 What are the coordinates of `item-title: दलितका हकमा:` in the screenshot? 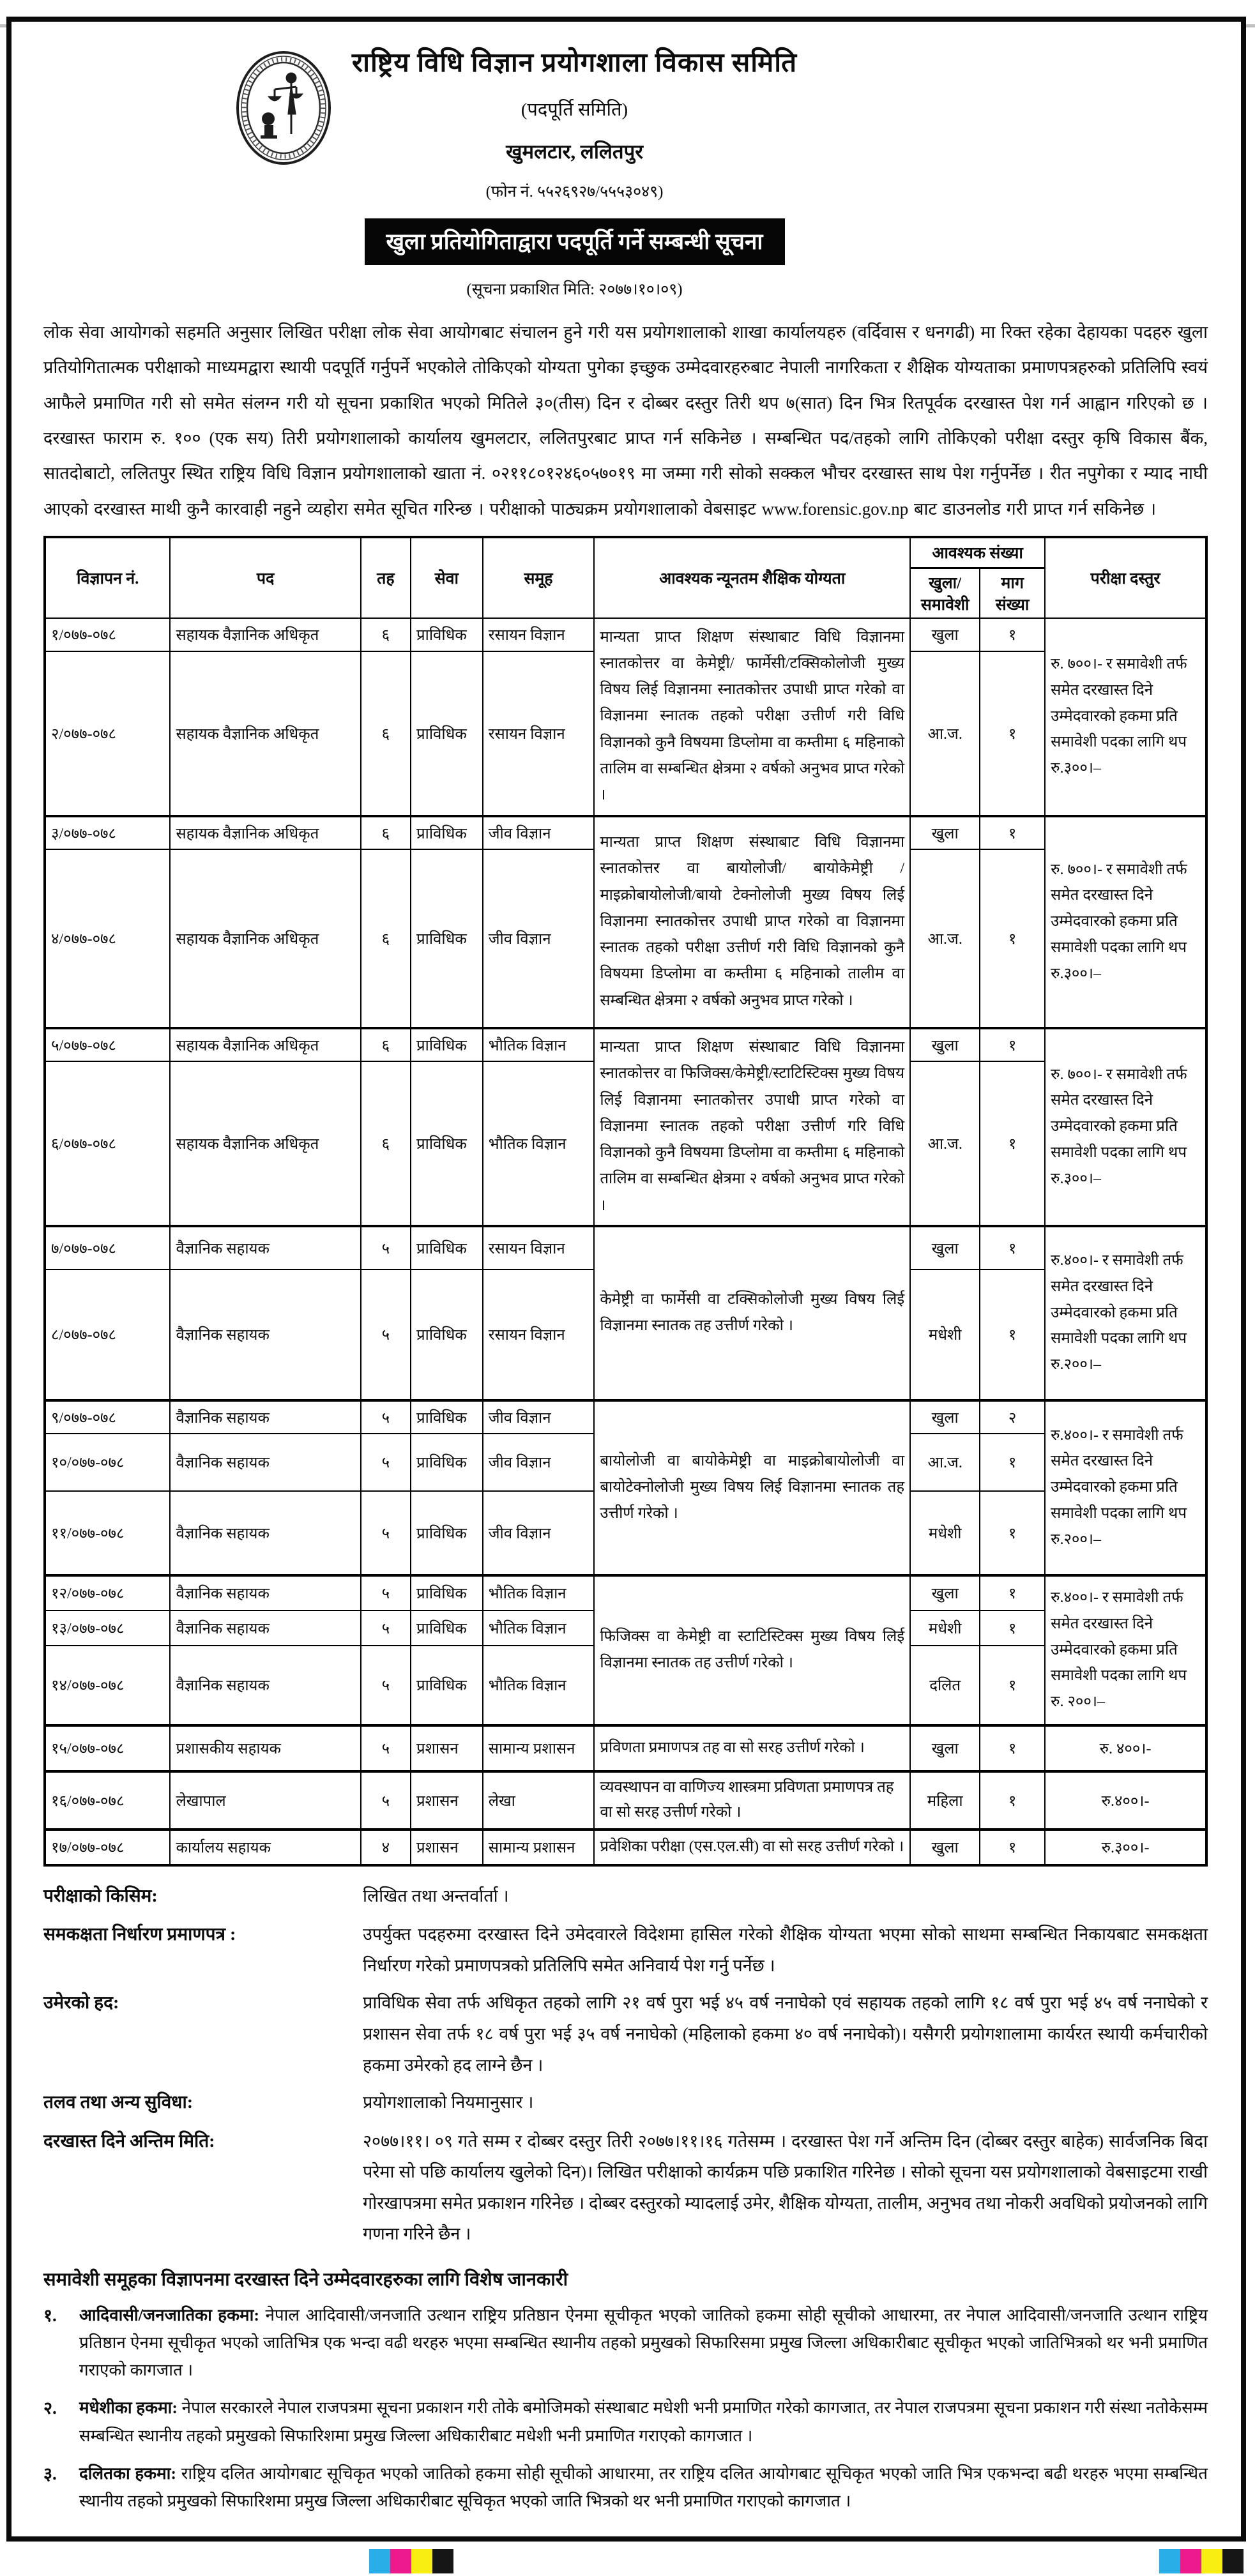 It's located at (130, 2474).